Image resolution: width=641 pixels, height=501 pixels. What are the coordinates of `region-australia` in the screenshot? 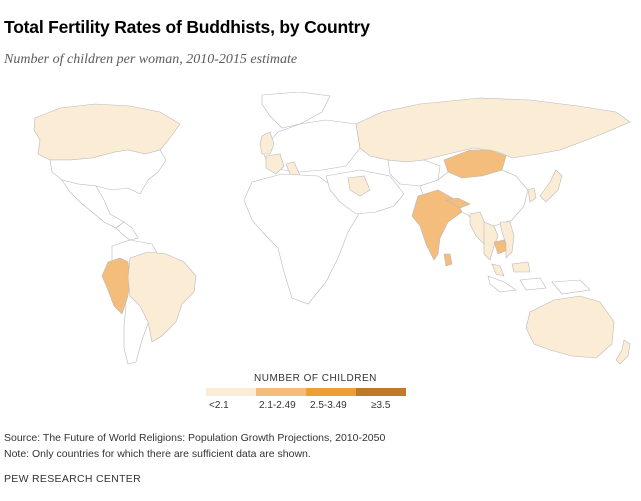 It's located at (570, 327).